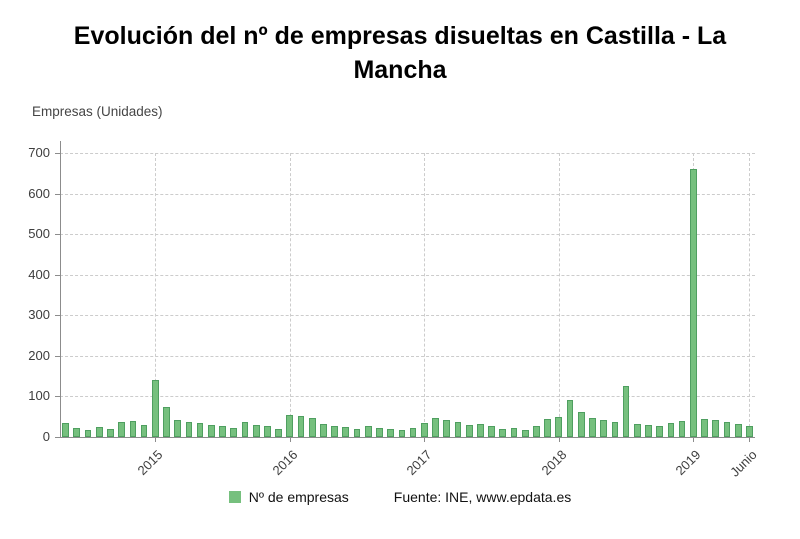 The height and width of the screenshot is (539, 800). What do you see at coordinates (97, 111) in the screenshot?
I see `y-axis-title: Empresas (Unidades)` at bounding box center [97, 111].